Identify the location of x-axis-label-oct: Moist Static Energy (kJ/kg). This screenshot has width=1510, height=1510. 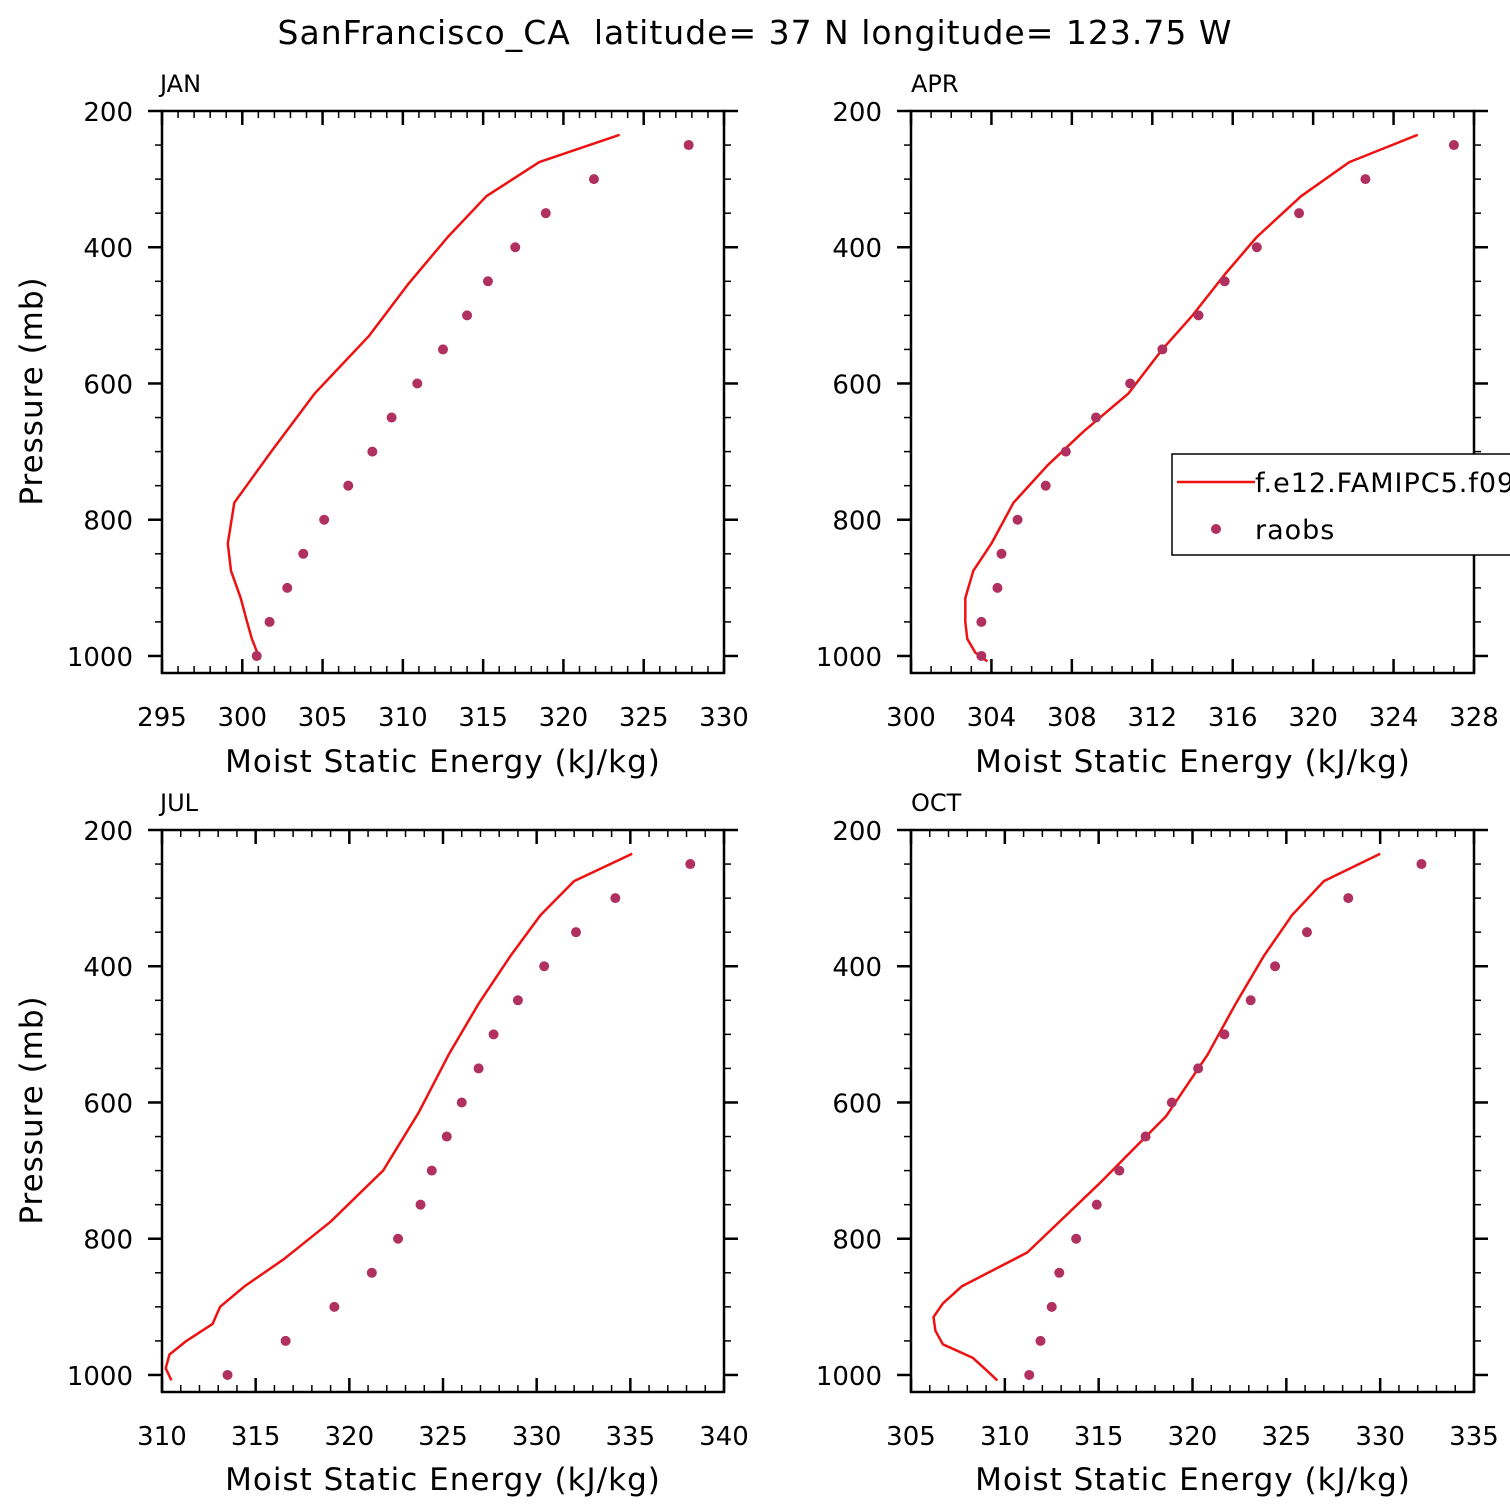
(1193, 1480).